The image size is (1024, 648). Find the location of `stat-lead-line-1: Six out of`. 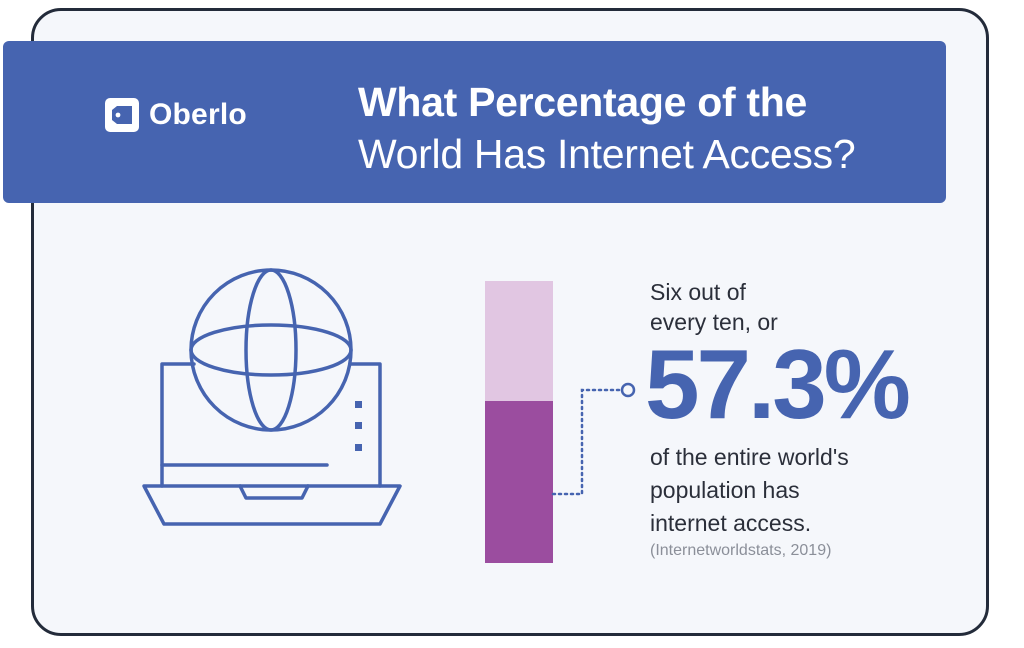

stat-lead-line-1: Six out of is located at coordinates (698, 292).